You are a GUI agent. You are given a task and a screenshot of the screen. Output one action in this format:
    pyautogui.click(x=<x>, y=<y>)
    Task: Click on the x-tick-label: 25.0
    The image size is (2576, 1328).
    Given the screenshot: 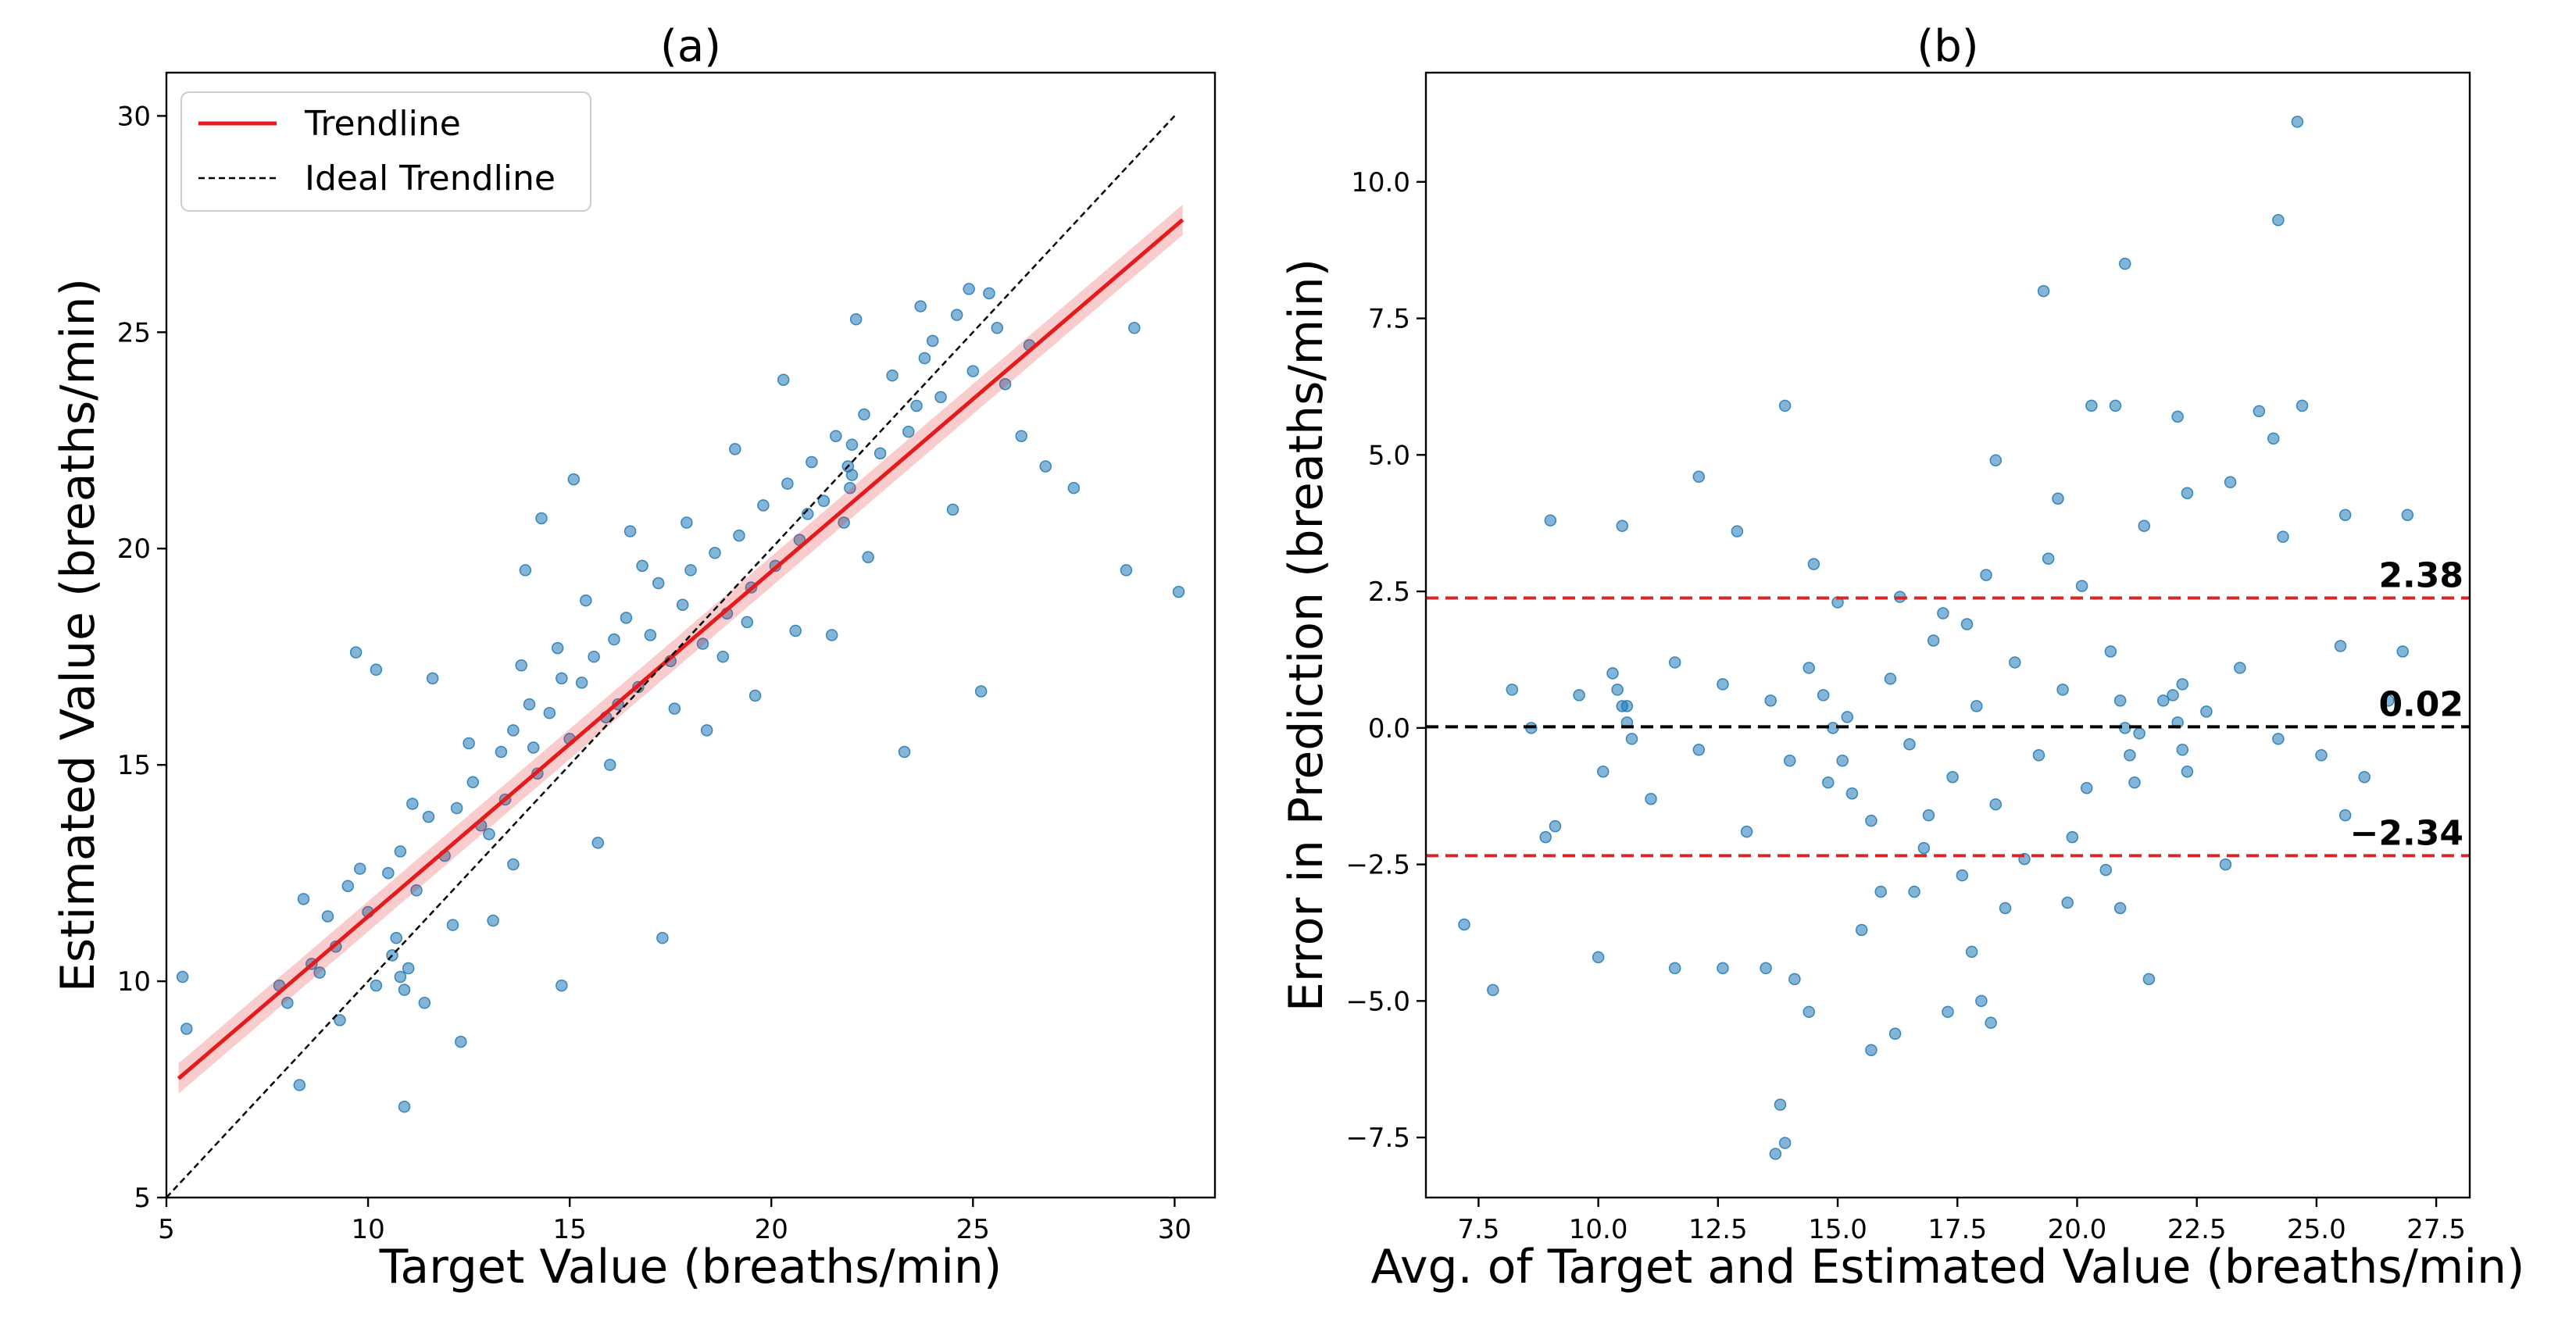 What is the action you would take?
    pyautogui.click(x=2317, y=1229)
    